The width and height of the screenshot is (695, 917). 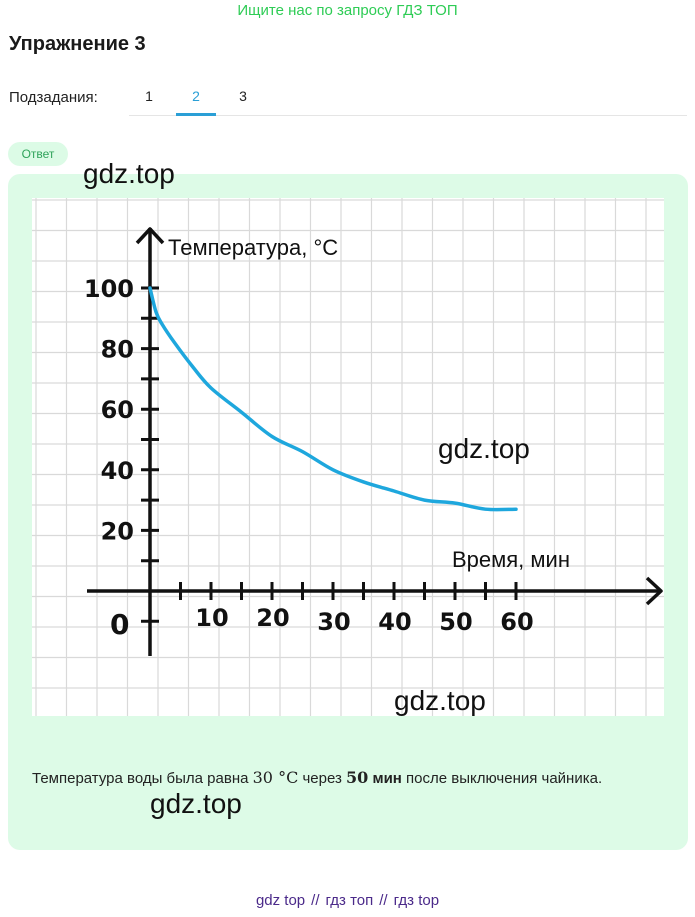 I want to click on y-axis-arrow, so click(x=150, y=236).